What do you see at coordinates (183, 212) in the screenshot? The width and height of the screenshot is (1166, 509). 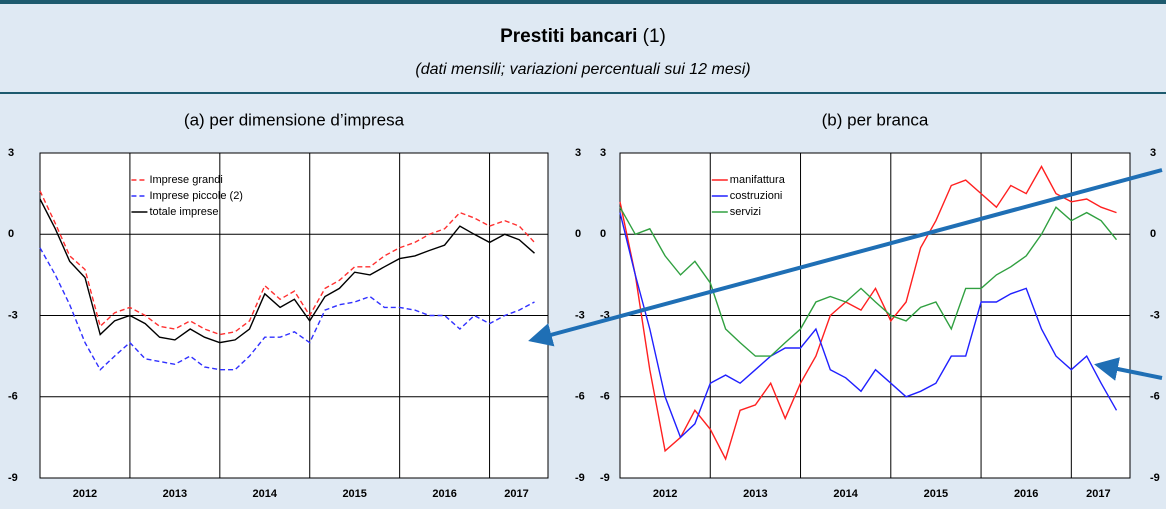 I see `legend-label: totale imprese` at bounding box center [183, 212].